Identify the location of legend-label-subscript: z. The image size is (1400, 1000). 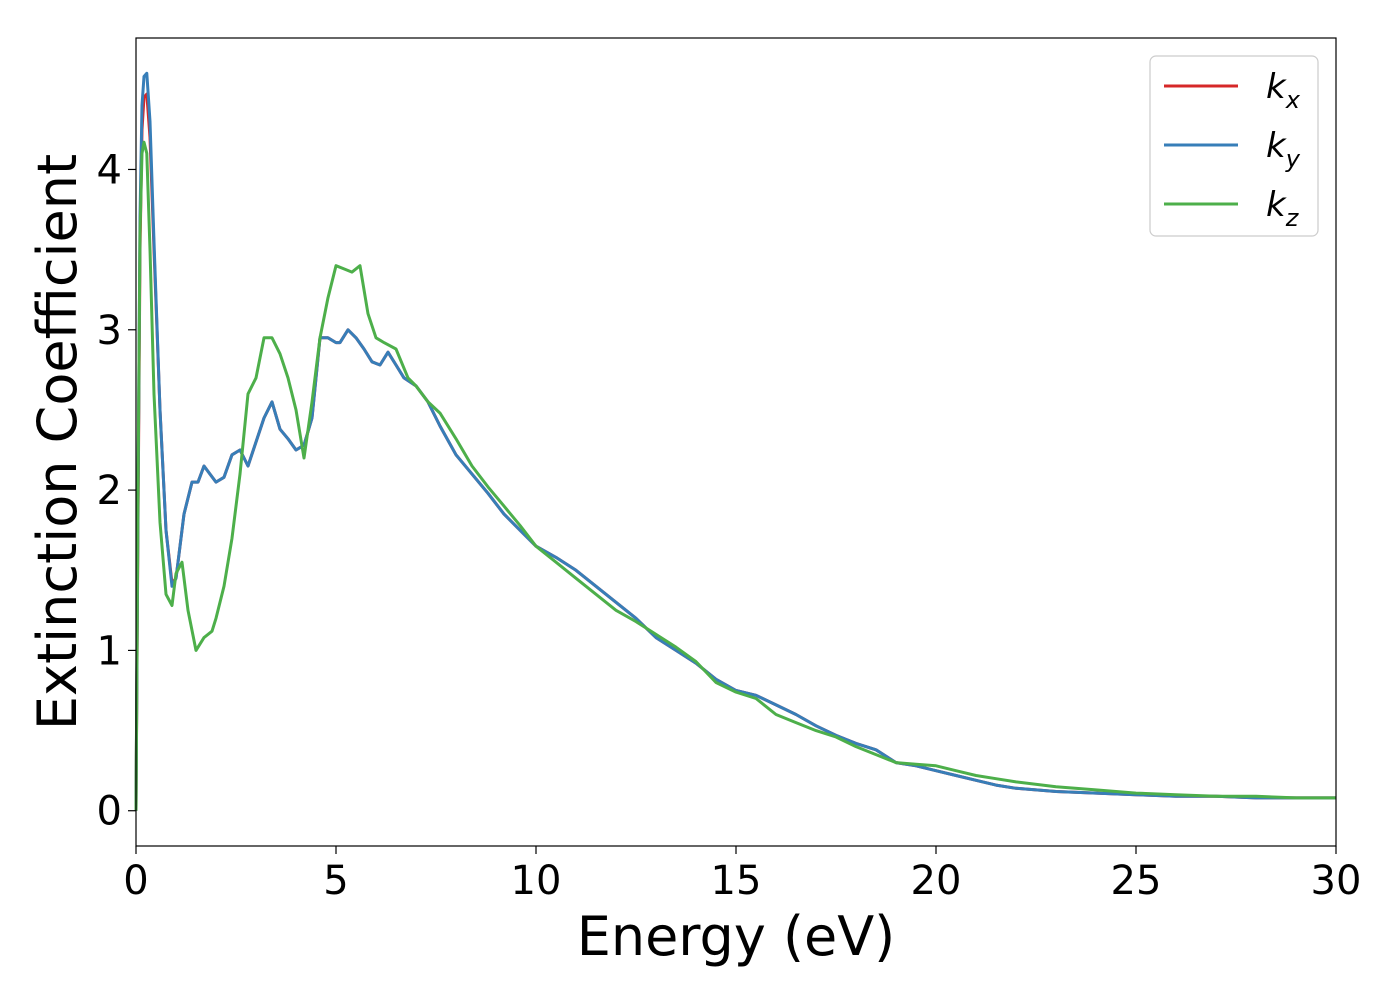
(1292, 218).